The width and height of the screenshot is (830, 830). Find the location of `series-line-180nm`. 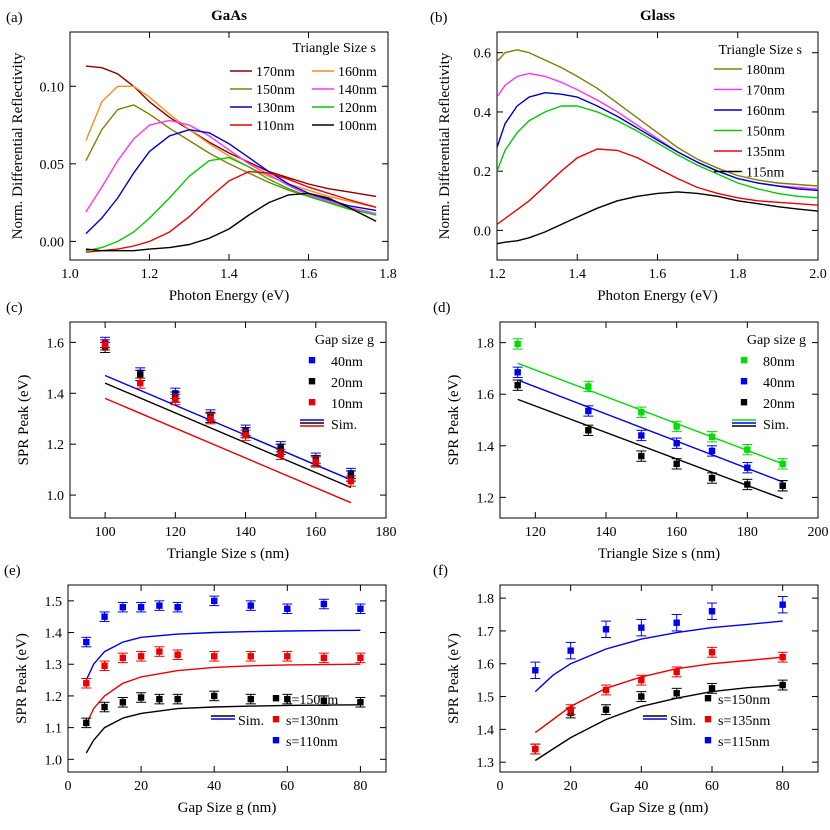

series-line-180nm is located at coordinates (657, 118).